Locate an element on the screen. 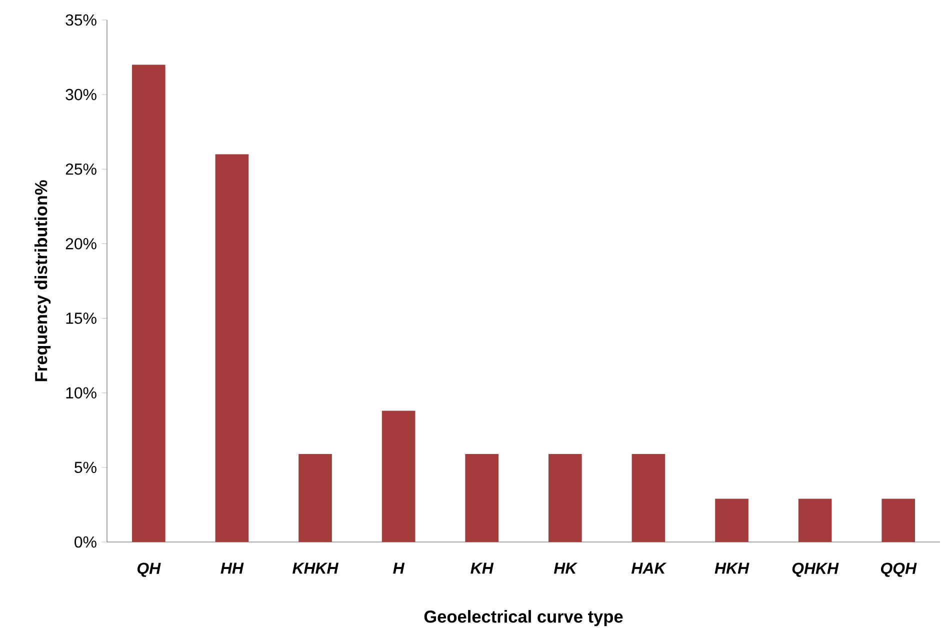  y-axis-title: Frequency distribution% is located at coordinates (42, 281).